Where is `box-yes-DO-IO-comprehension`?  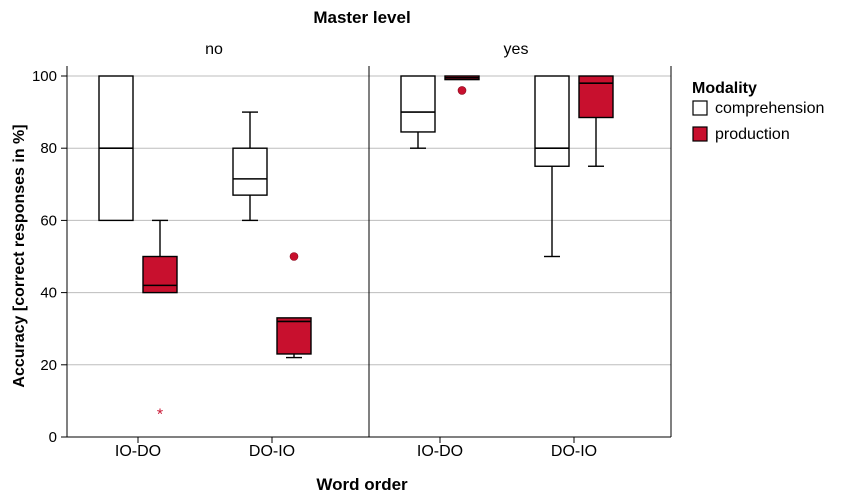 box-yes-DO-IO-comprehension is located at coordinates (552, 166).